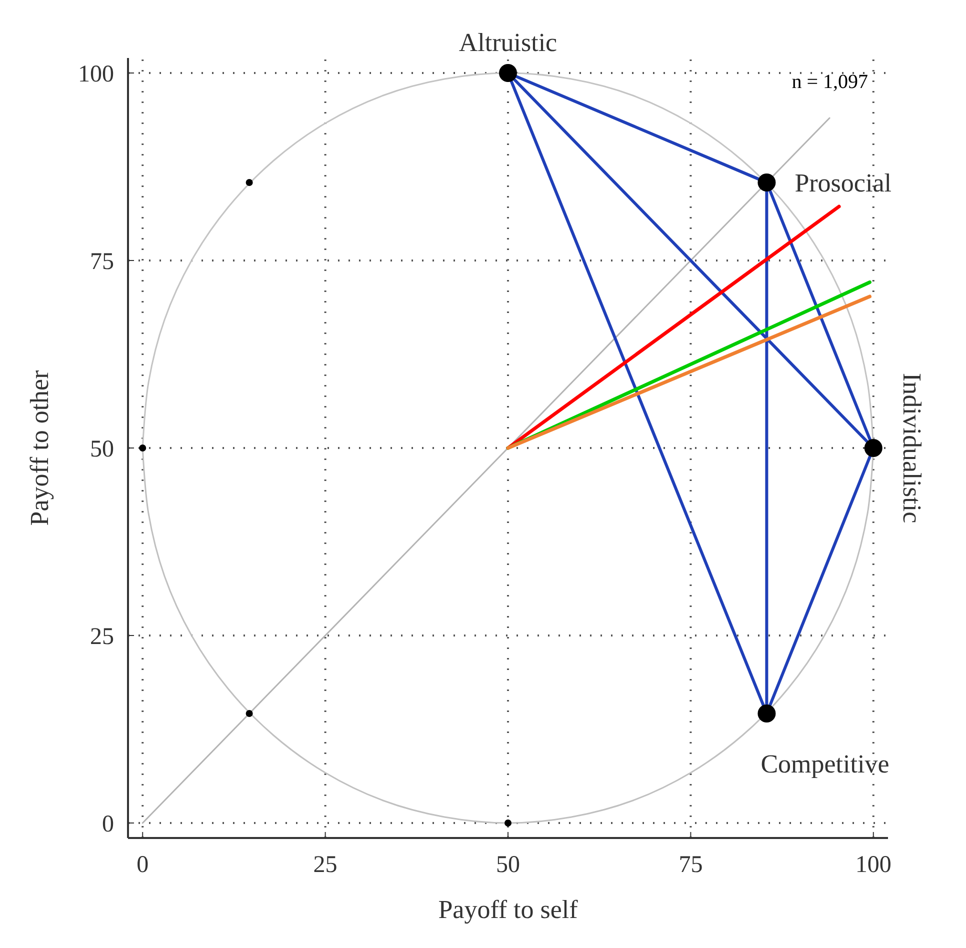 The height and width of the screenshot is (948, 966). What do you see at coordinates (508, 909) in the screenshot?
I see `x-axis-title: Payoff to self` at bounding box center [508, 909].